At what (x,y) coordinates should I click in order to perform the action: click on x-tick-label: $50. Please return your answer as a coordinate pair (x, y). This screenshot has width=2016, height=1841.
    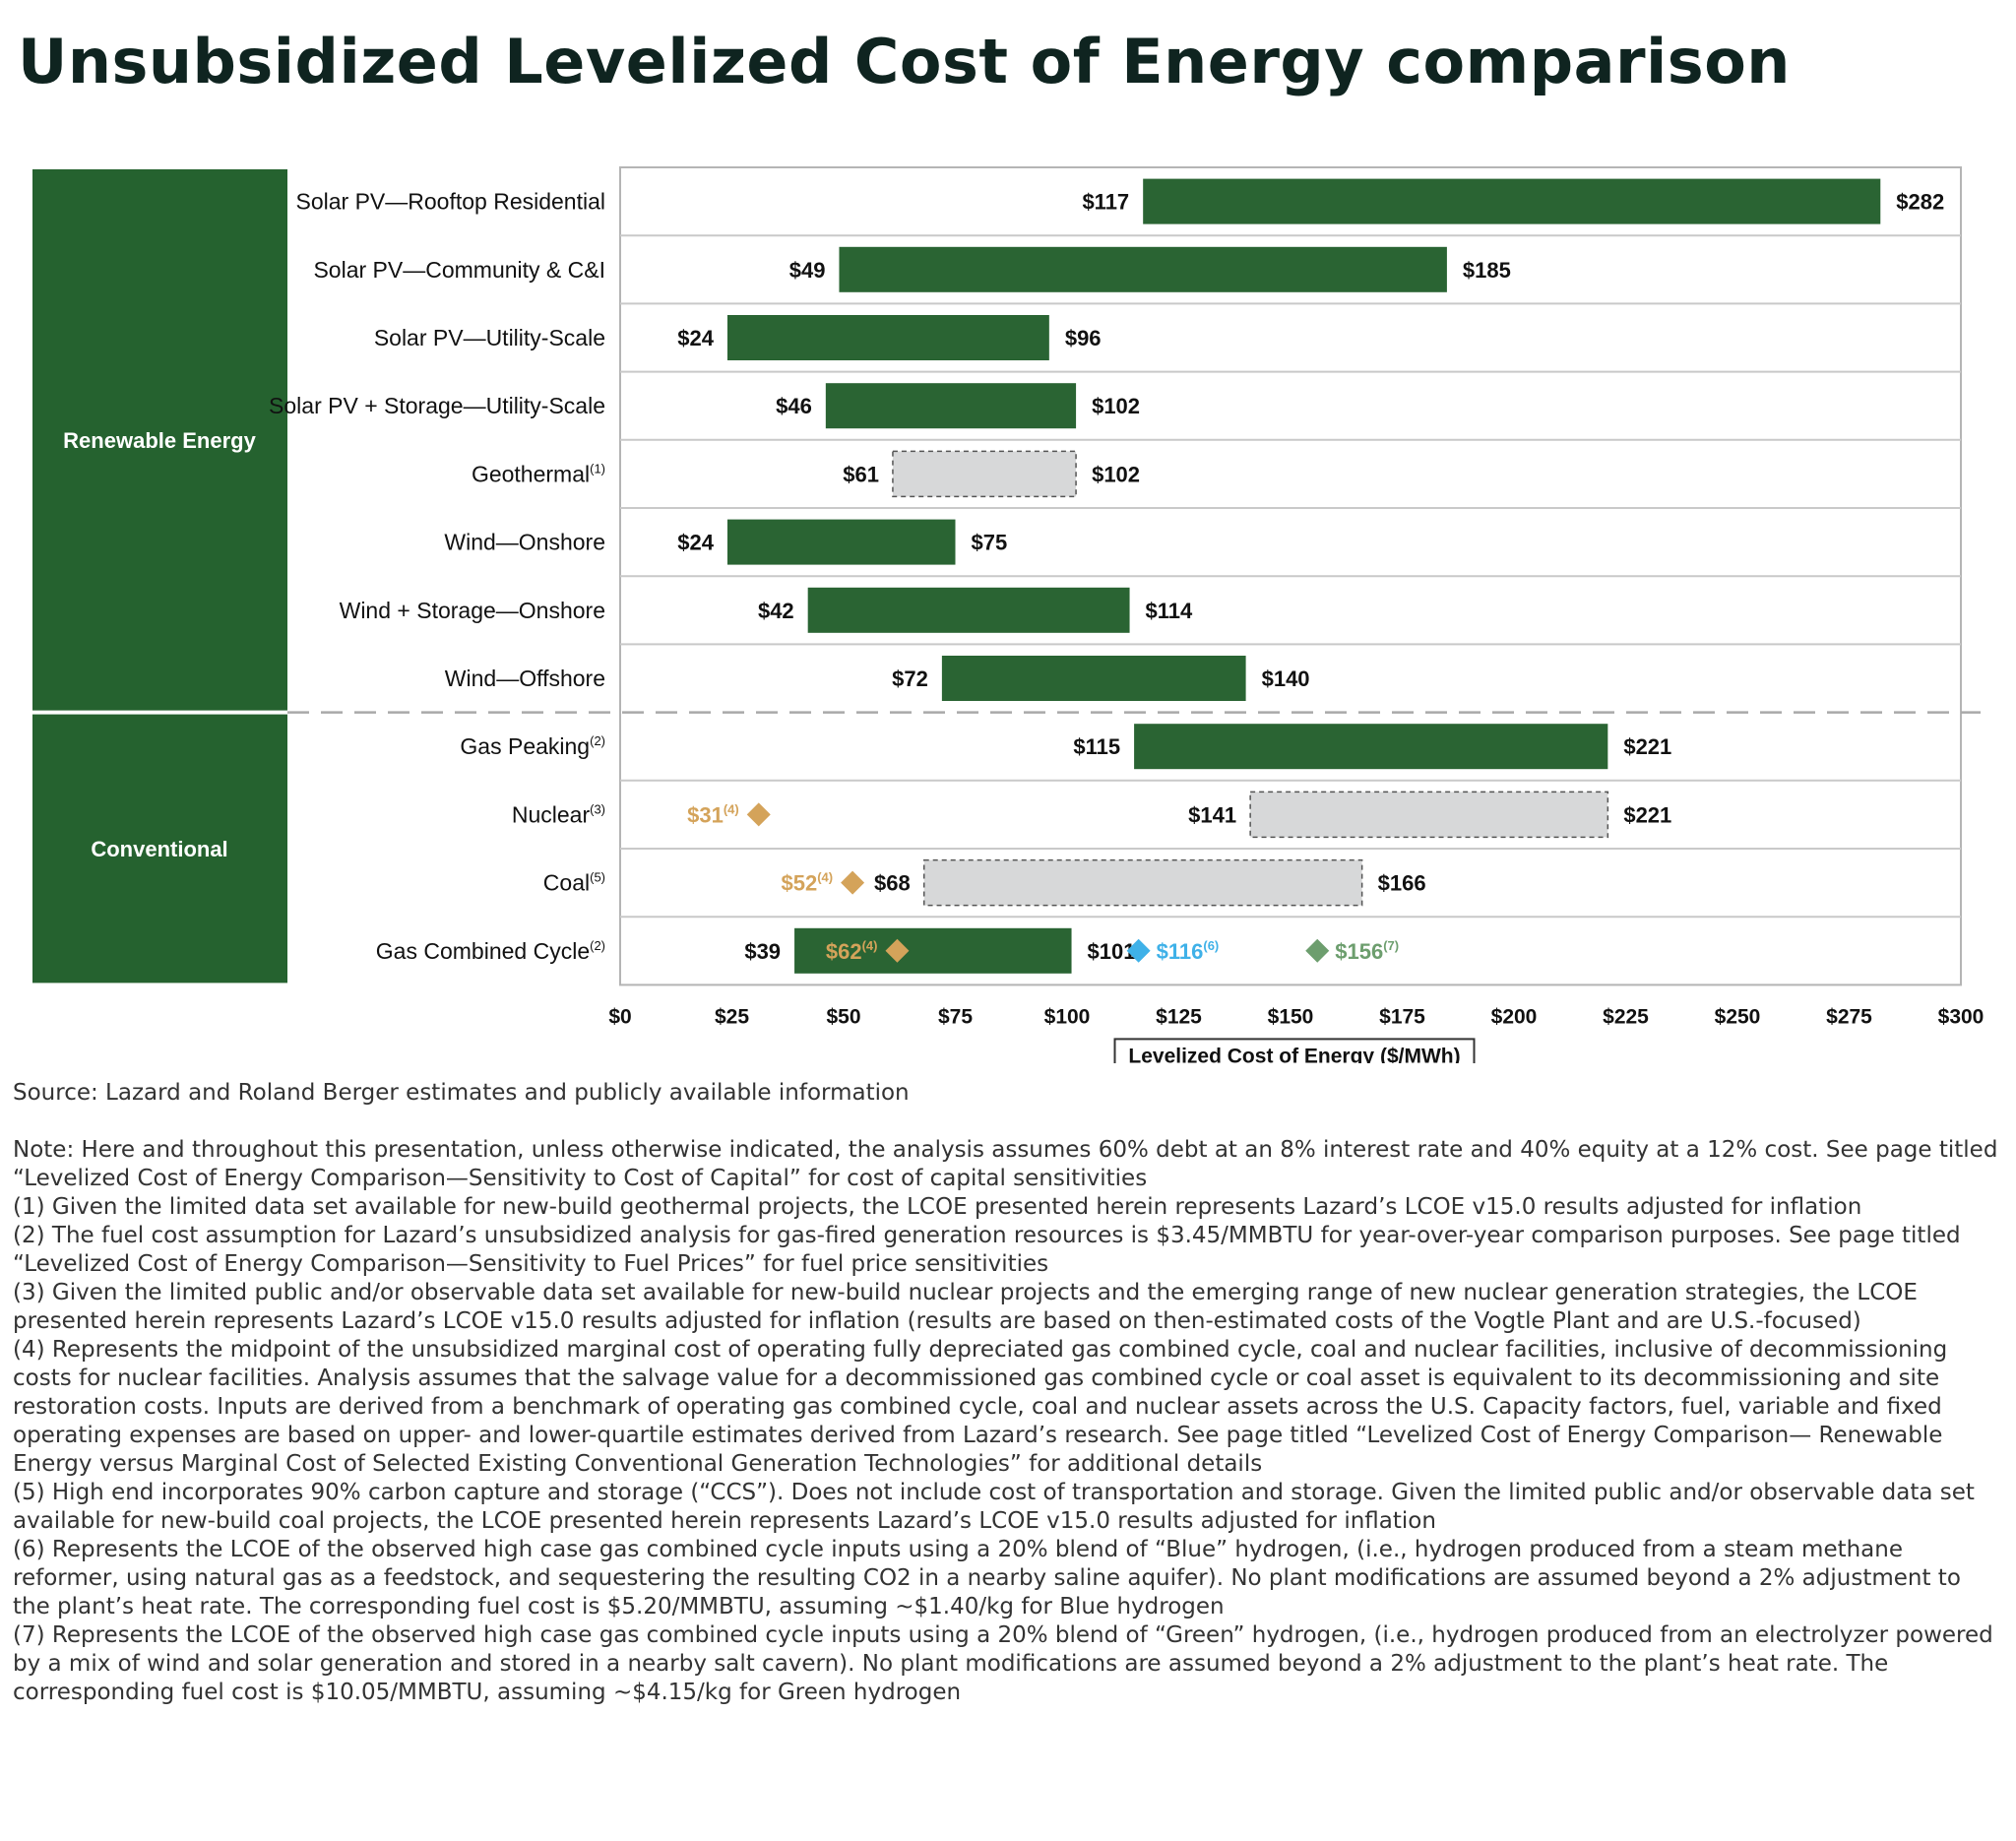
    Looking at the image, I should click on (843, 1016).